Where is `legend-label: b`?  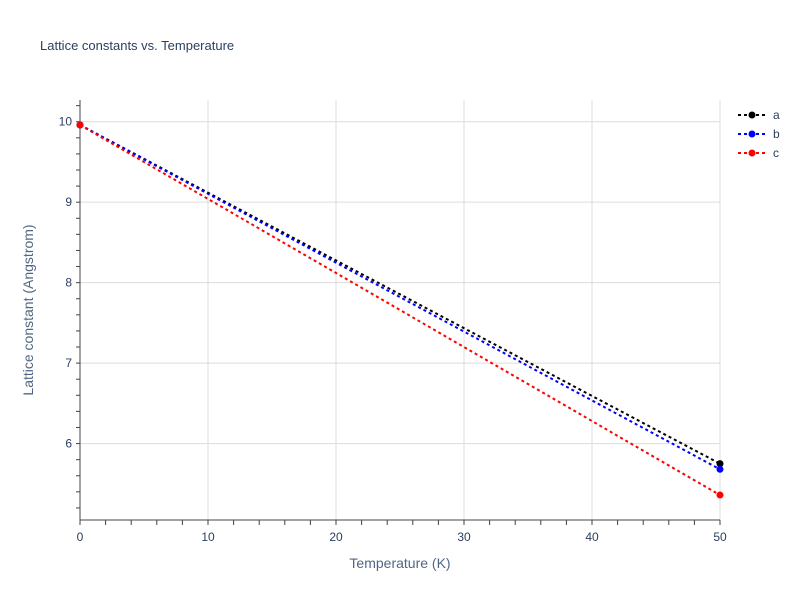
legend-label: b is located at coordinates (776, 134).